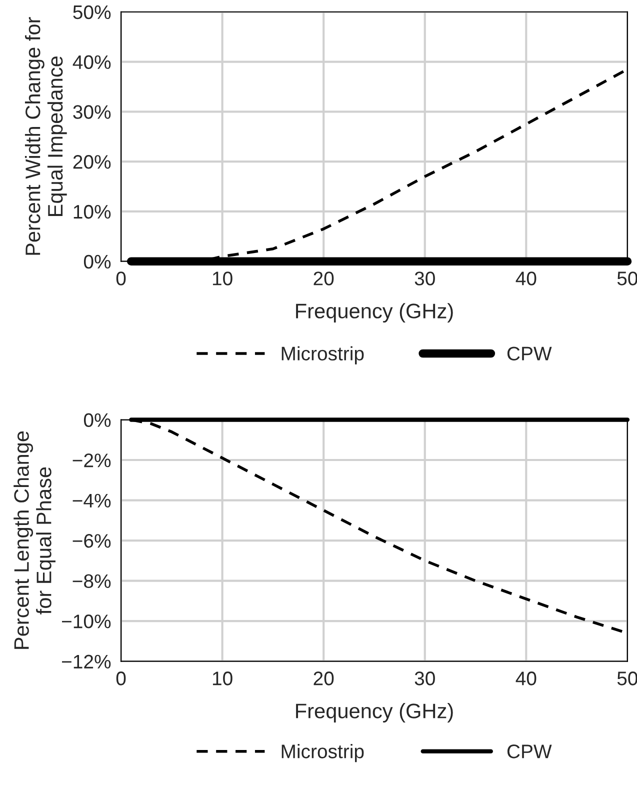 This screenshot has width=637, height=792. What do you see at coordinates (92, 12) in the screenshot?
I see `y-tick-label: 50%` at bounding box center [92, 12].